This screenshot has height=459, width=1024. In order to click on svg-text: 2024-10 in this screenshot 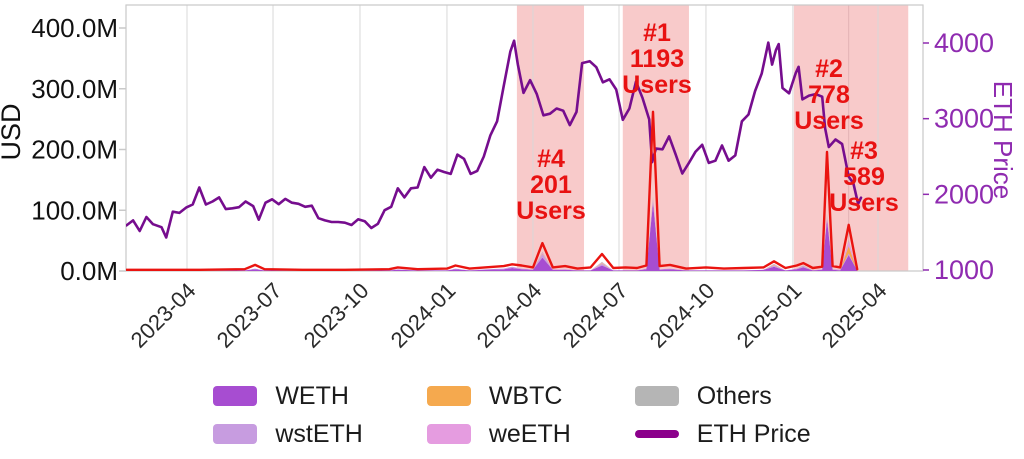, I will do `click(682, 315)`.